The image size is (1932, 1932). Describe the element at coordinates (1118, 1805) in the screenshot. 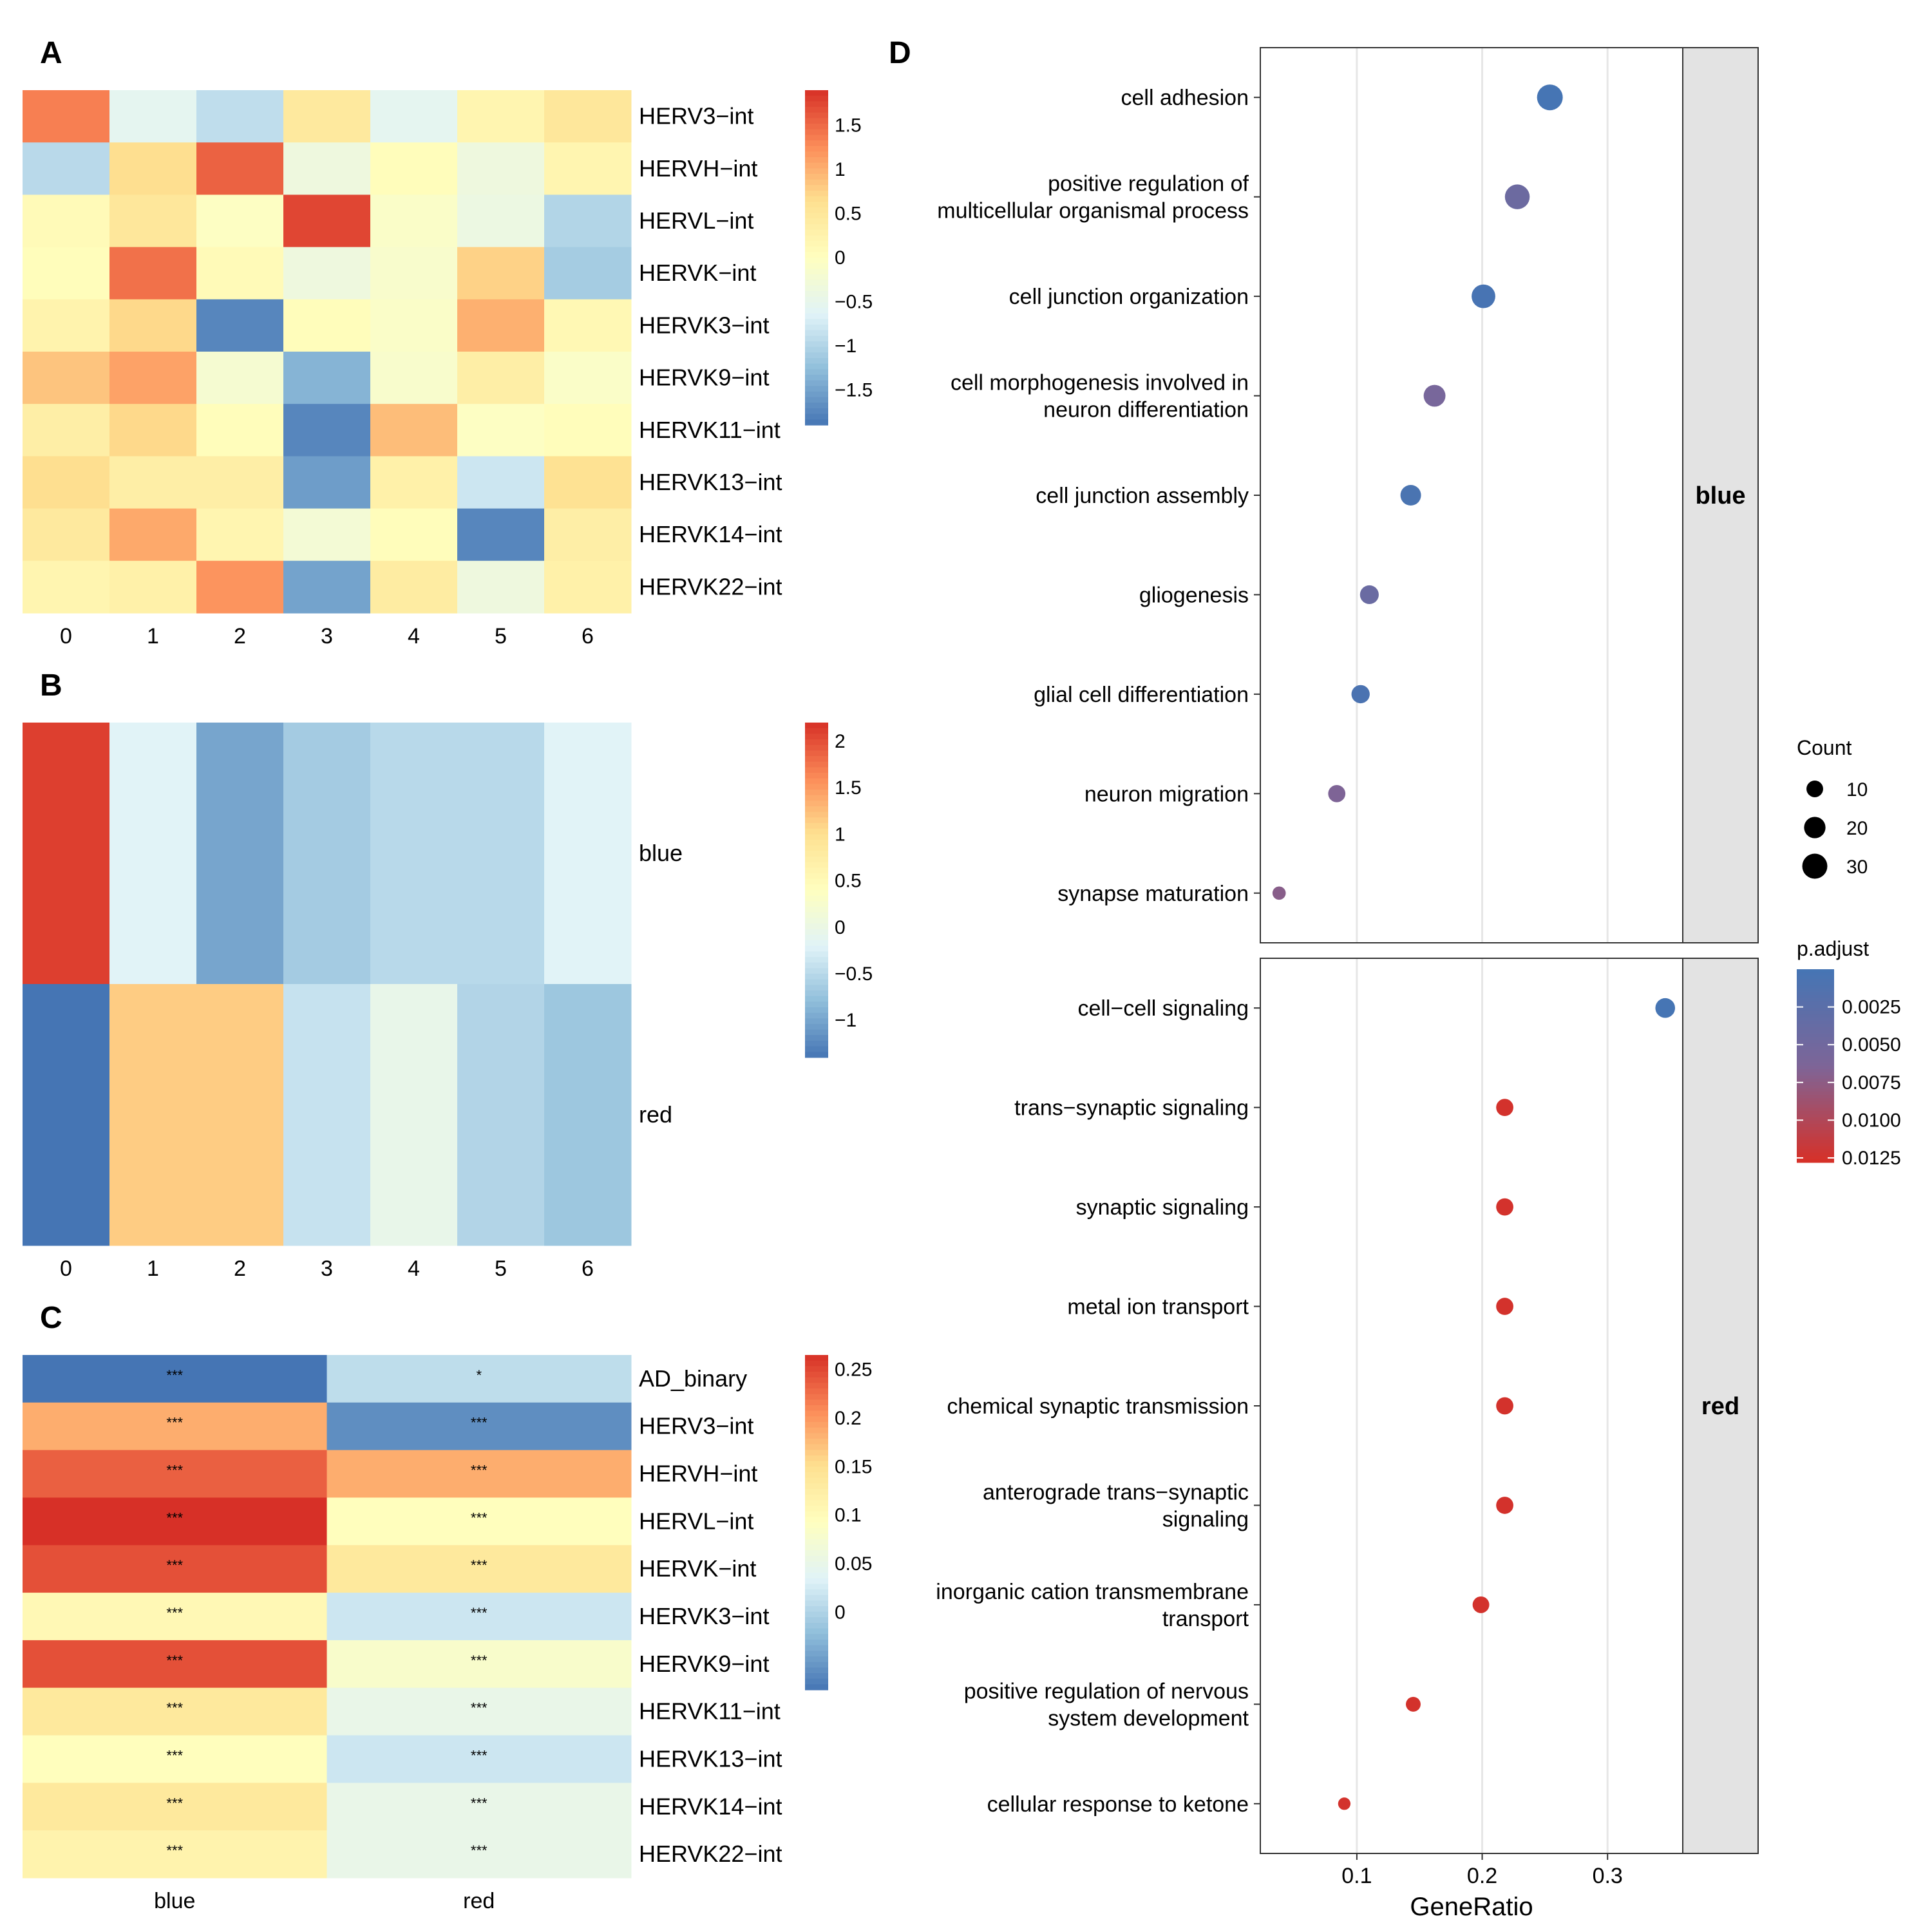

I see `term-label: cellular response to ketone` at that location.